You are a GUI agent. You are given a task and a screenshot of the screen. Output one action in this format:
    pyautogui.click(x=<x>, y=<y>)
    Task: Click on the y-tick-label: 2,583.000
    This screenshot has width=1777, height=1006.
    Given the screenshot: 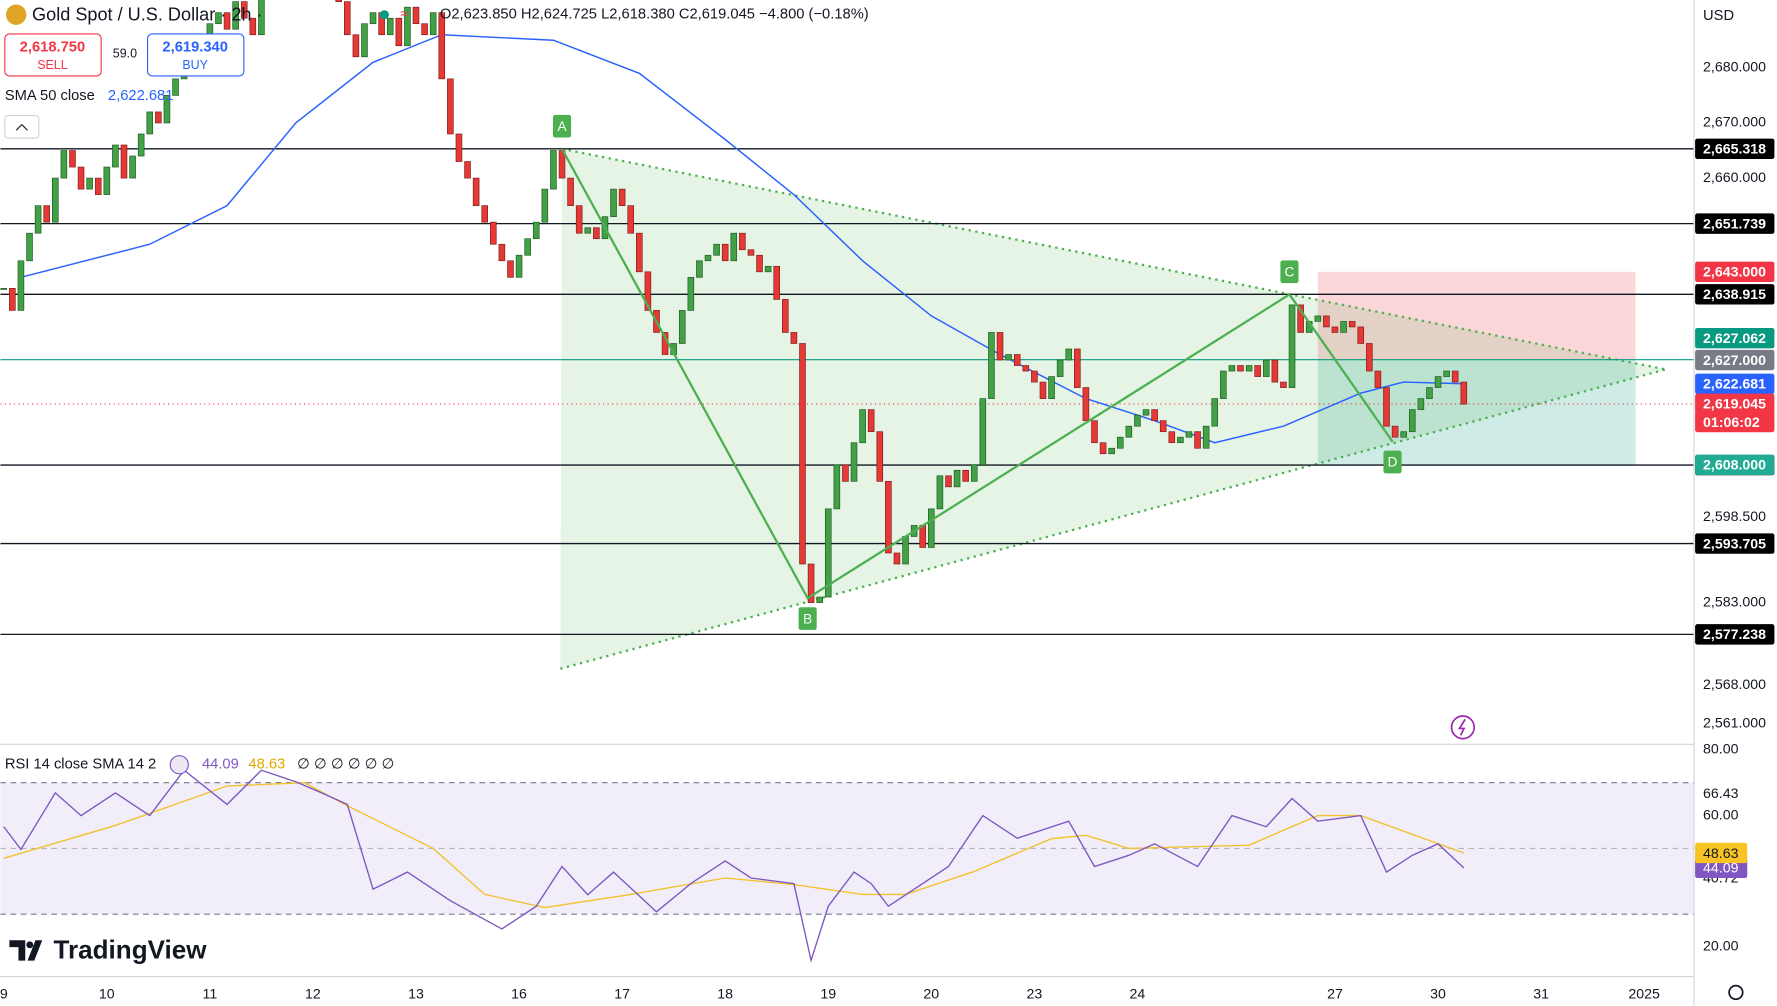 What is the action you would take?
    pyautogui.click(x=1734, y=602)
    